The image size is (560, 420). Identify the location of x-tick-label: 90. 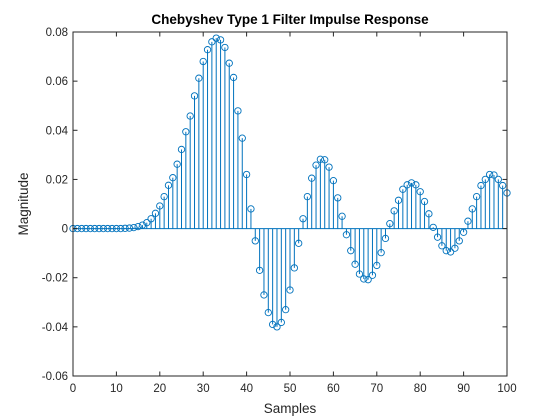
(463, 389).